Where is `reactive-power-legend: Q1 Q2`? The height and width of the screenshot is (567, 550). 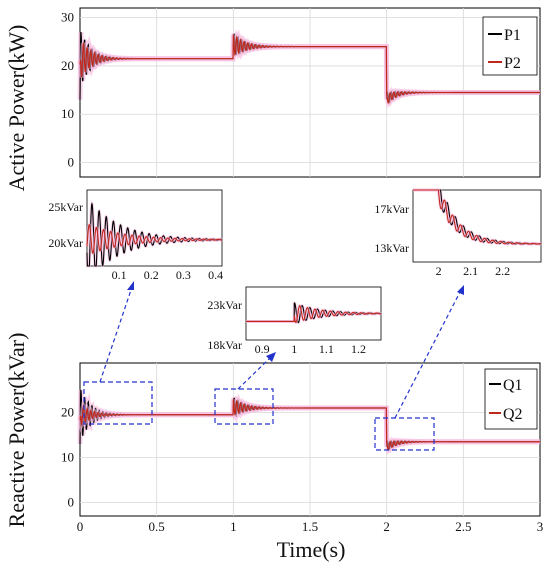 reactive-power-legend: Q1 Q2 is located at coordinates (511, 399).